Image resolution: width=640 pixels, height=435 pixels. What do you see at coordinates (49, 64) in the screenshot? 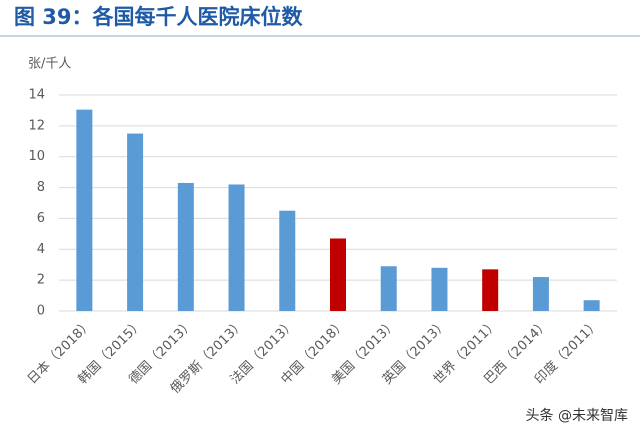
I see `y-axis-label: 张/千人` at bounding box center [49, 64].